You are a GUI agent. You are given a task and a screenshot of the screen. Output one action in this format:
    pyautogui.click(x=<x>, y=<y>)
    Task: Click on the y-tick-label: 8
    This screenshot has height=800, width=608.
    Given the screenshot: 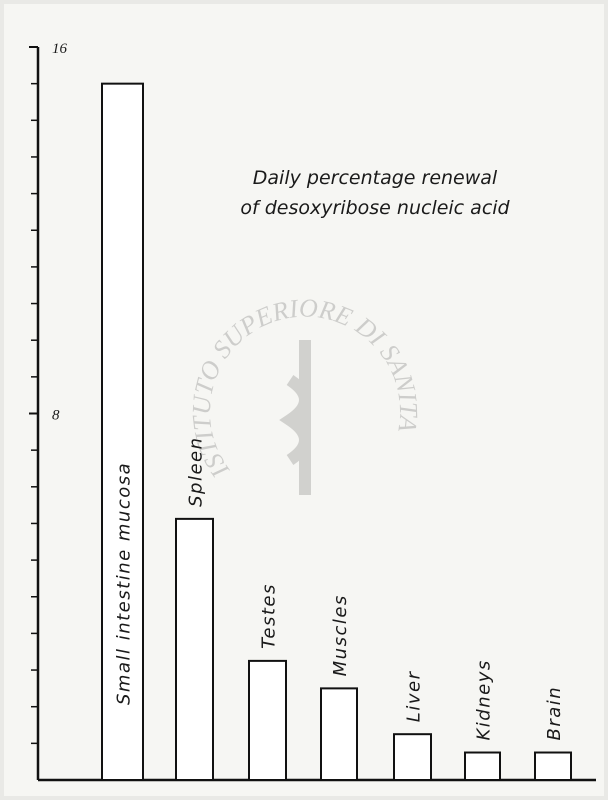 What is the action you would take?
    pyautogui.click(x=56, y=416)
    